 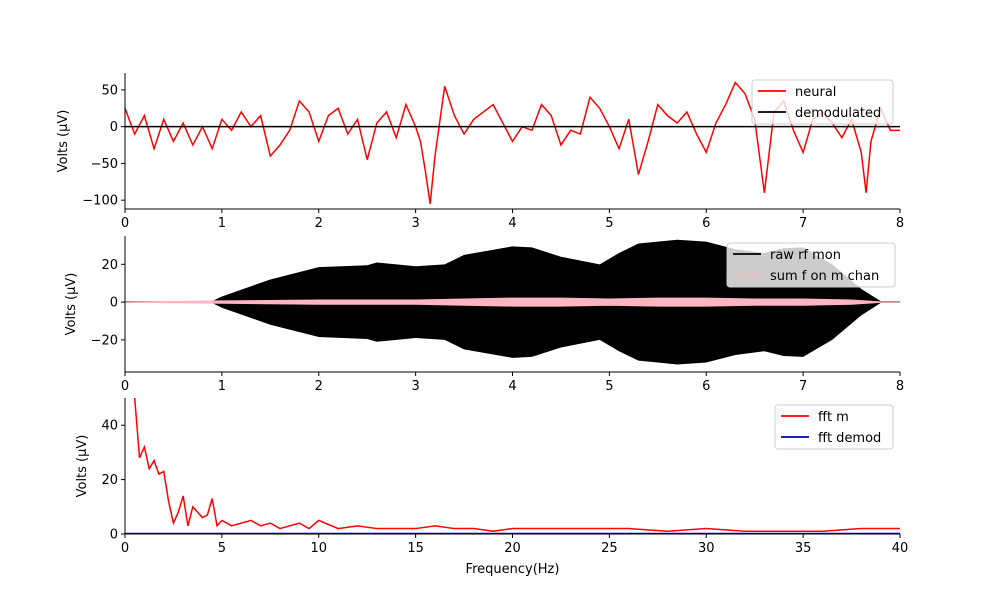 I want to click on y-tick-label: −50, so click(x=104, y=164).